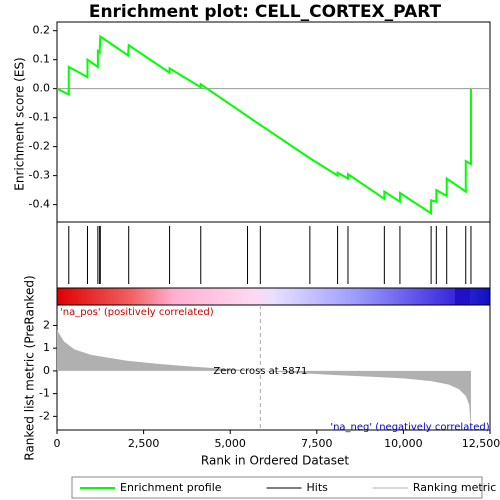 This screenshot has height=500, width=500. I want to click on y-tick-label: 0.1, so click(42, 59).